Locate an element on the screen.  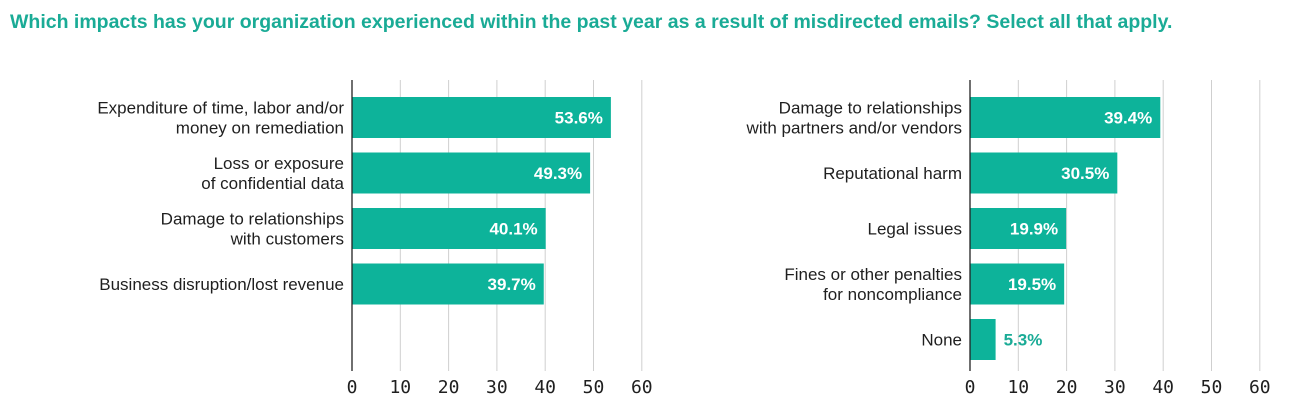
left-tick-label: 40 is located at coordinates (545, 387).